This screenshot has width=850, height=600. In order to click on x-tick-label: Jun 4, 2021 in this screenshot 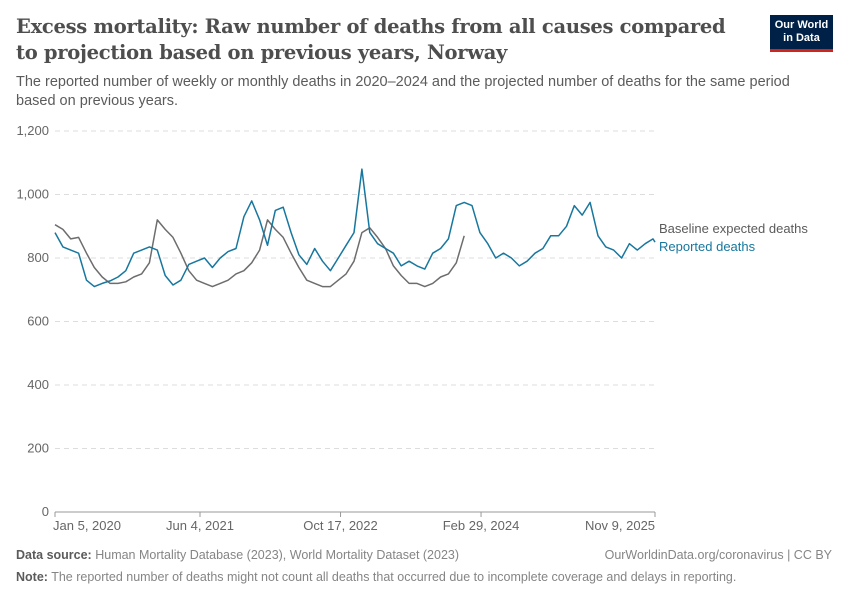, I will do `click(200, 525)`.